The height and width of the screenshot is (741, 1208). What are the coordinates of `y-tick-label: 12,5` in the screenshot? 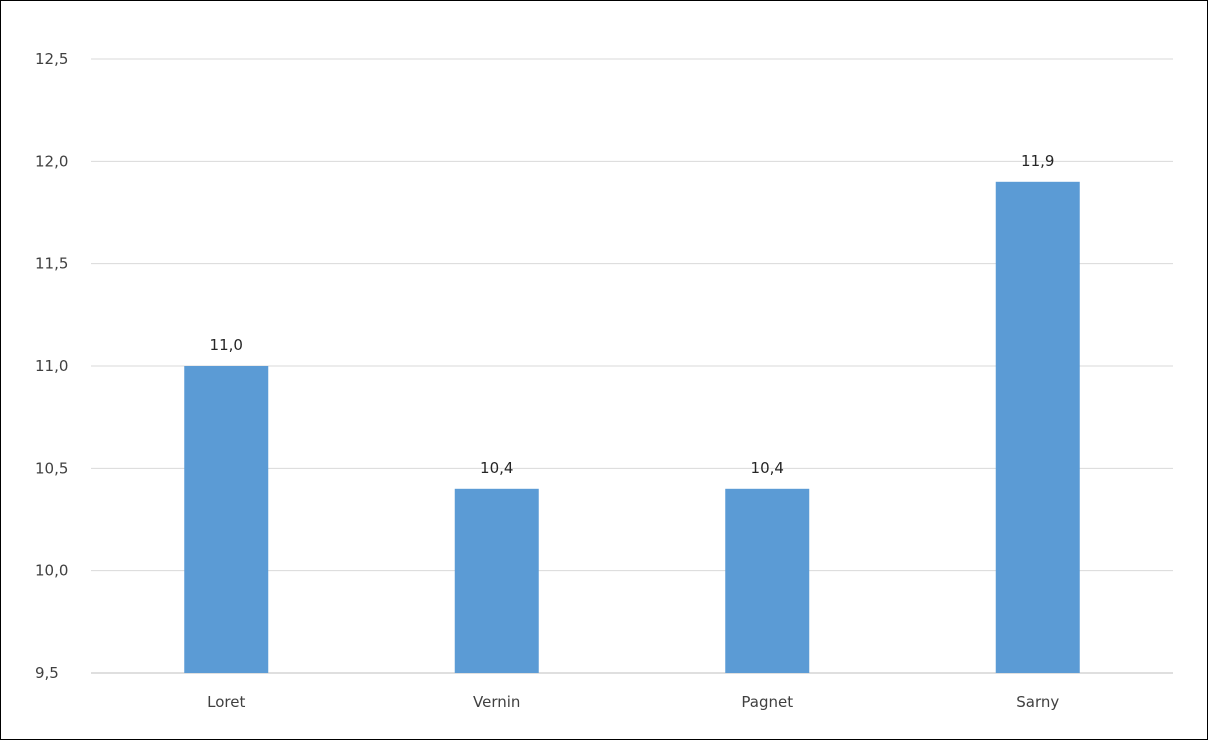 It's located at (51, 59).